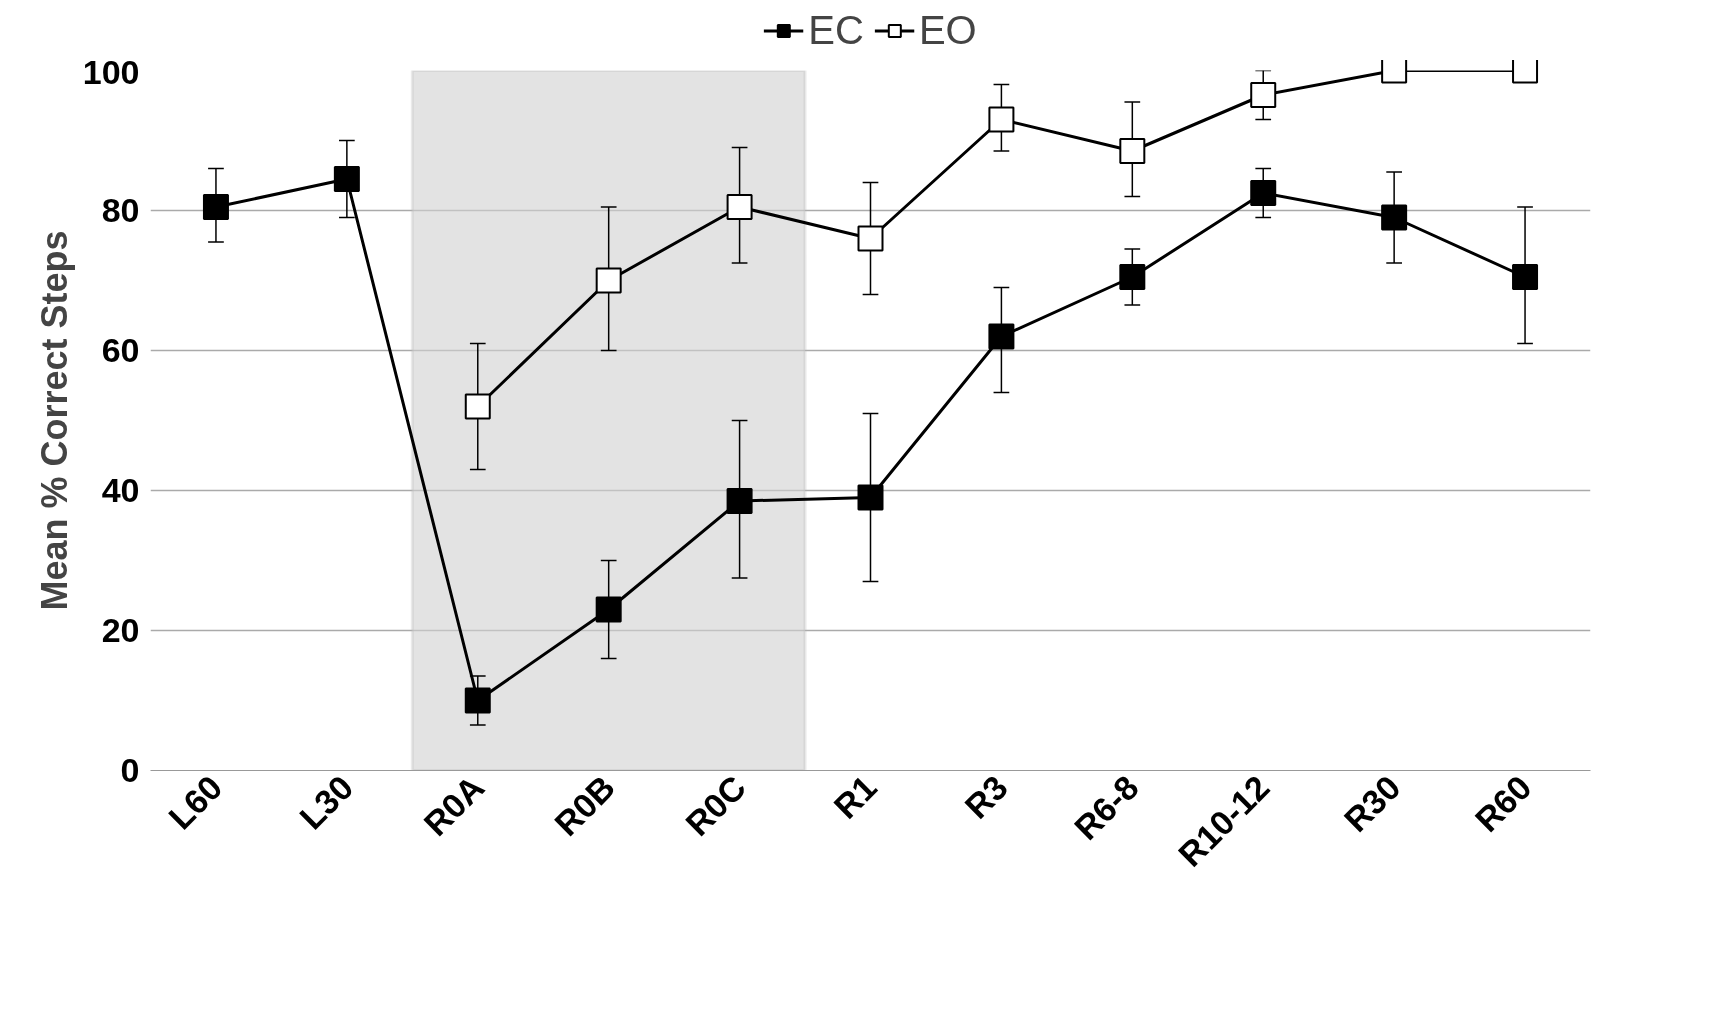 The width and height of the screenshot is (1710, 1024). What do you see at coordinates (120, 630) in the screenshot?
I see `y-tick-label: 20` at bounding box center [120, 630].